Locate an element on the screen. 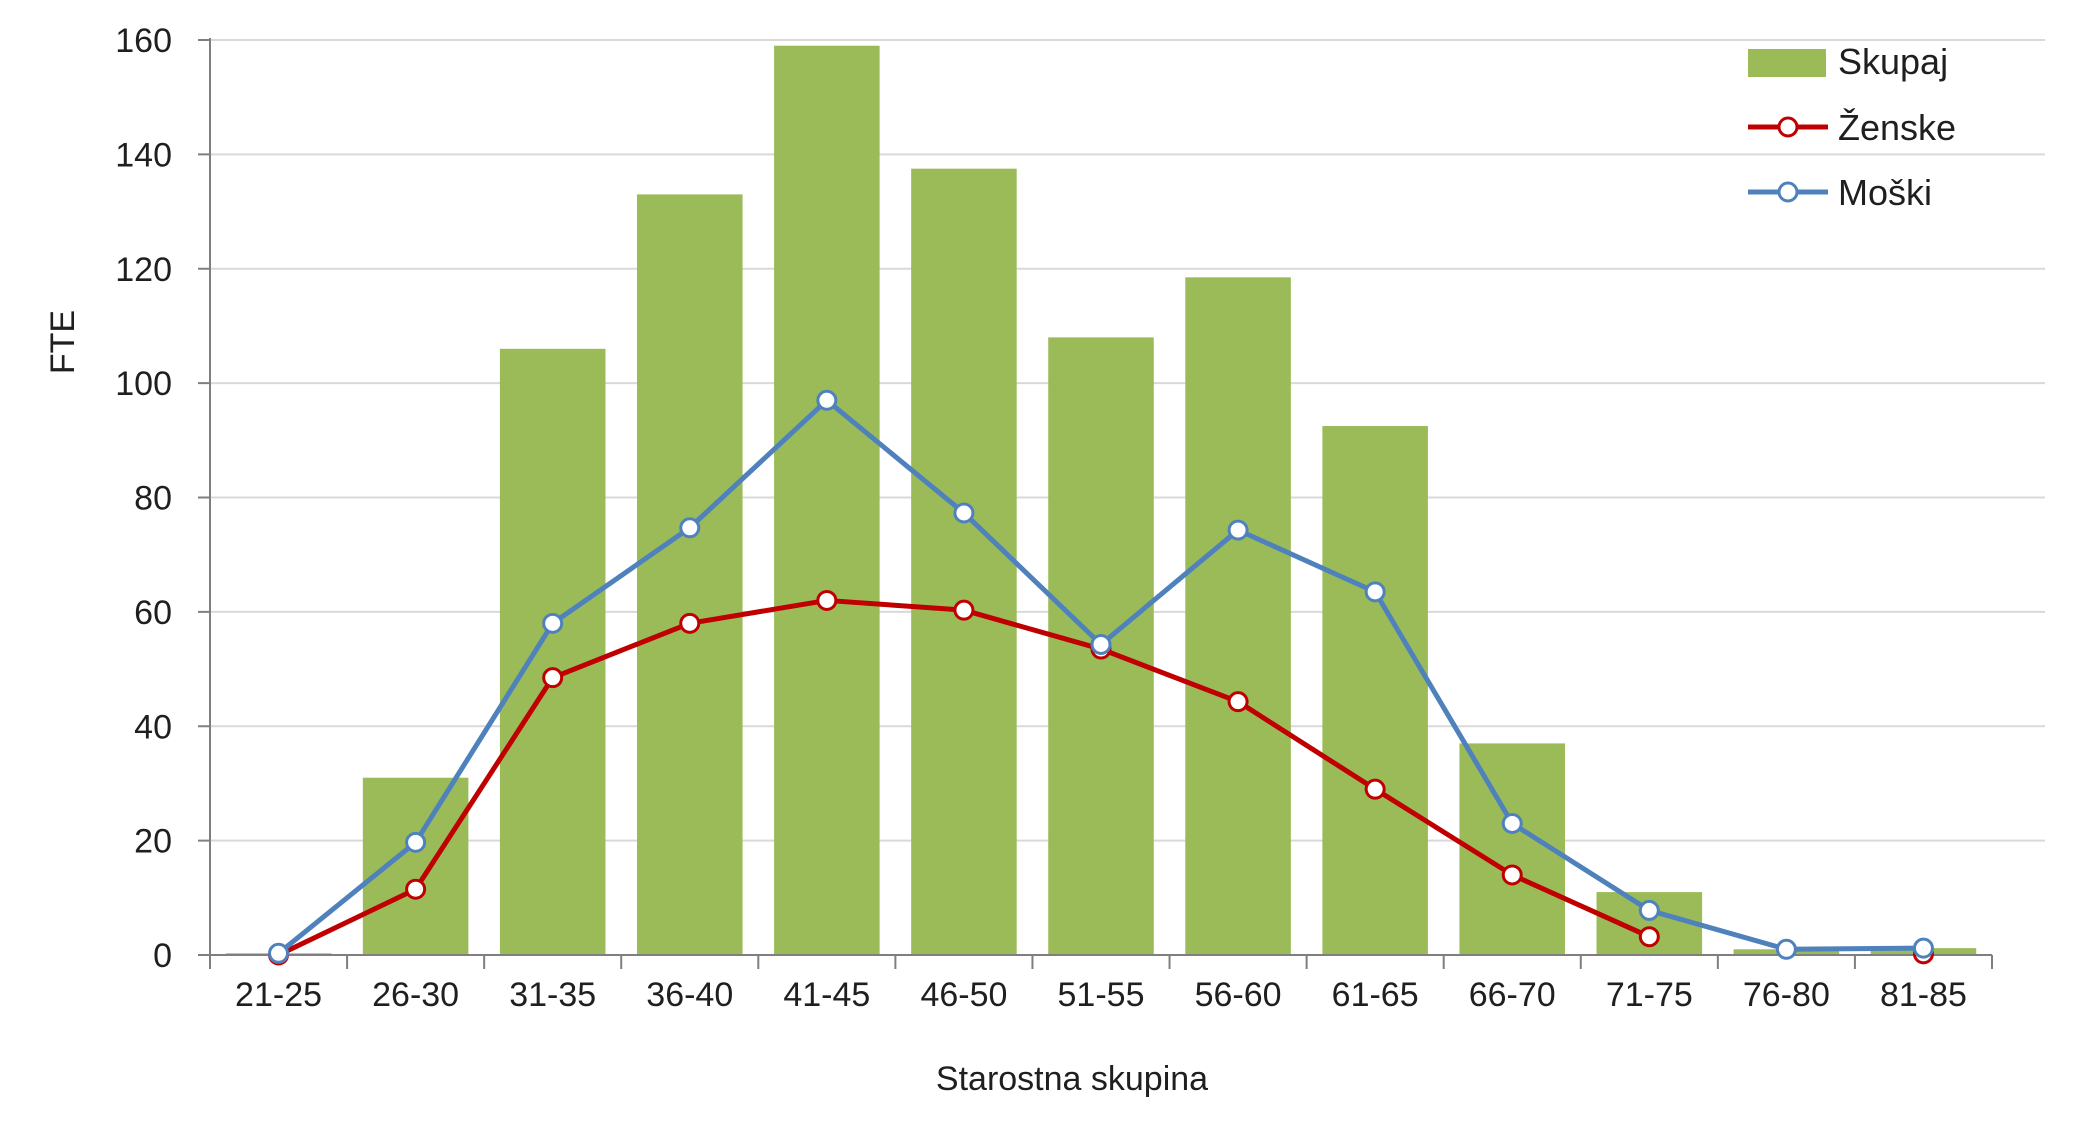 This screenshot has width=2088, height=1126. x-tick-label-66-70: 66-70 is located at coordinates (1512, 995).